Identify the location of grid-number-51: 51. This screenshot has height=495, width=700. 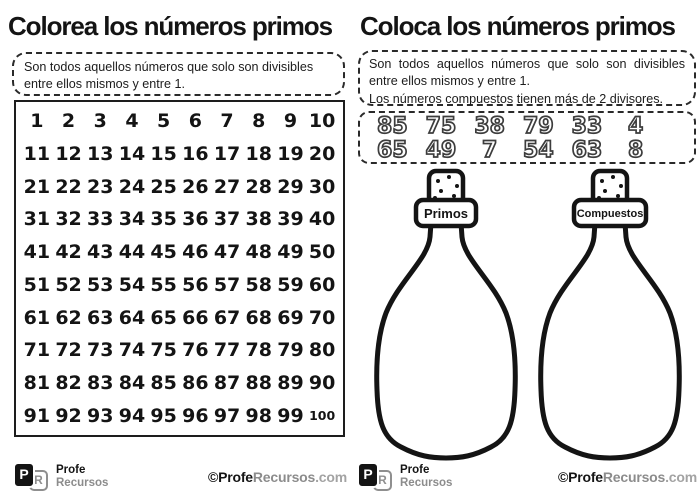
(37, 284).